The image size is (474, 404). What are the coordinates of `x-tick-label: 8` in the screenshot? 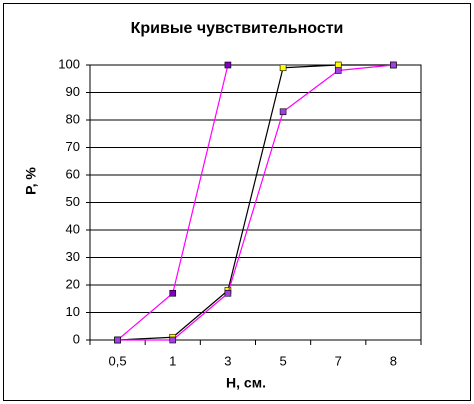 It's located at (393, 360).